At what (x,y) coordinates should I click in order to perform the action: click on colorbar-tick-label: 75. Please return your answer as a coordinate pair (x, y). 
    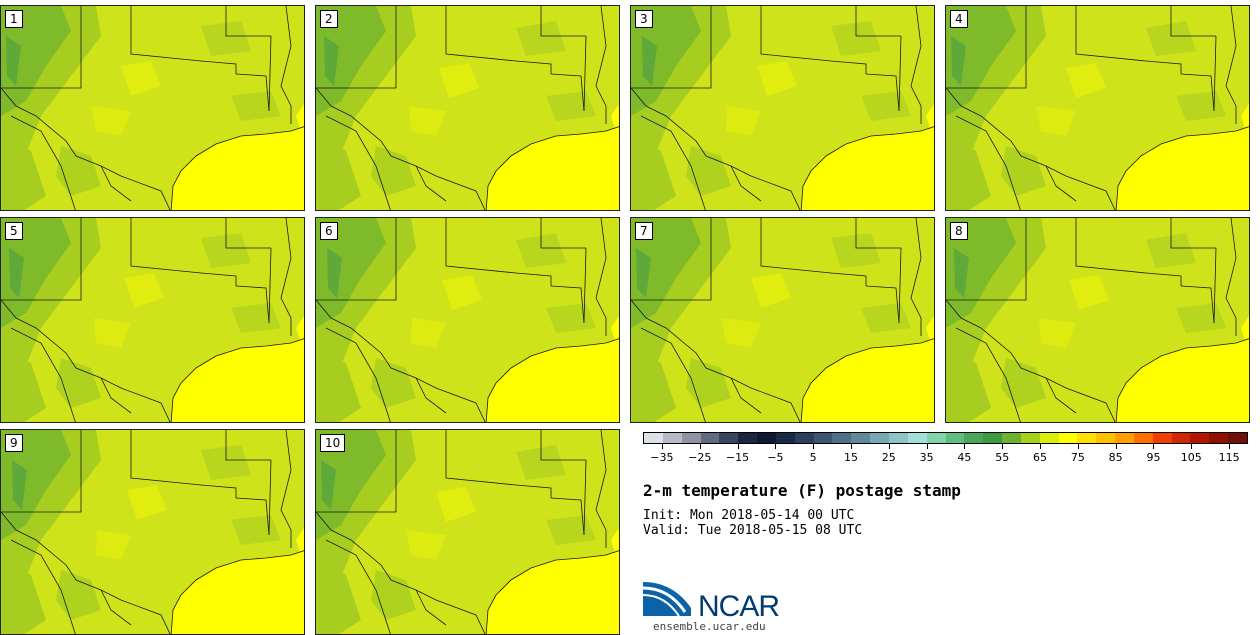
    Looking at the image, I should click on (1077, 457).